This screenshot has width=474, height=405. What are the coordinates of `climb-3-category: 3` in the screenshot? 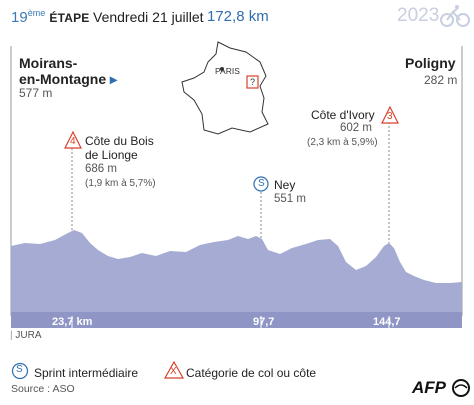 It's located at (390, 116).